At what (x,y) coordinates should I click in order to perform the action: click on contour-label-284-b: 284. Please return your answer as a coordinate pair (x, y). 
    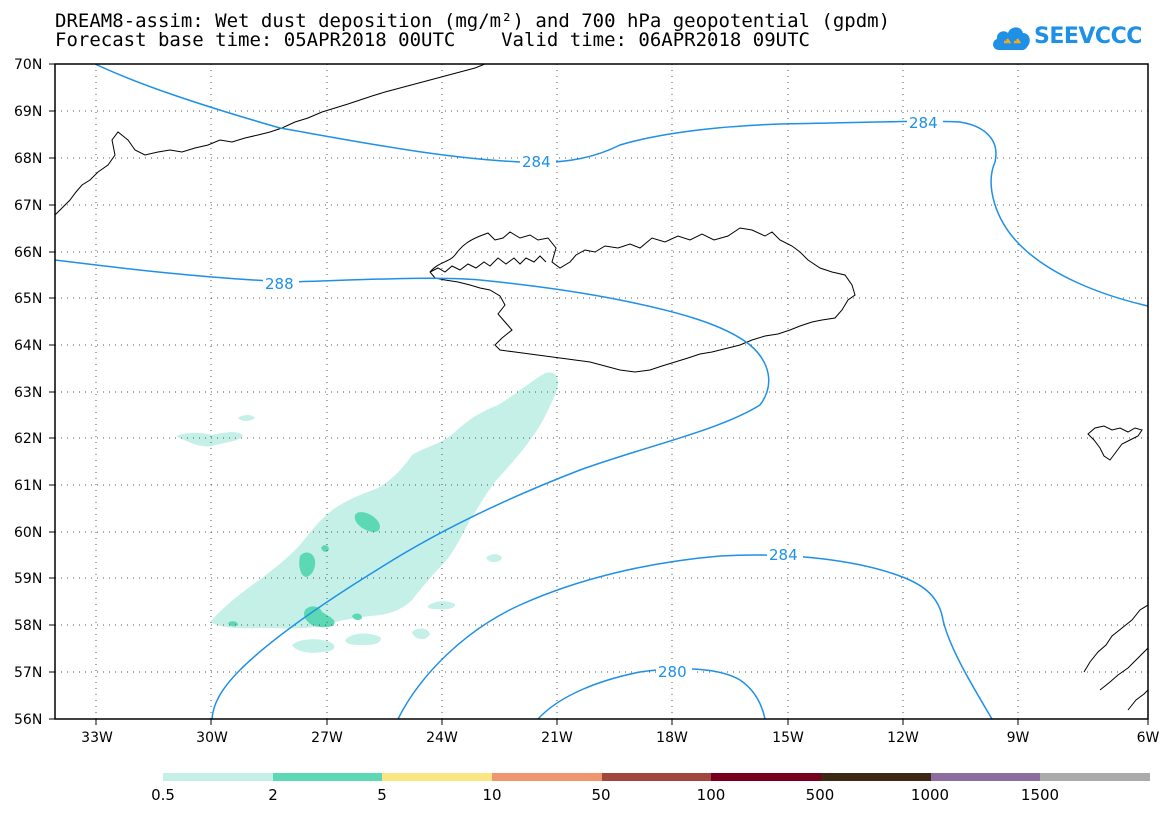
    Looking at the image, I should click on (923, 123).